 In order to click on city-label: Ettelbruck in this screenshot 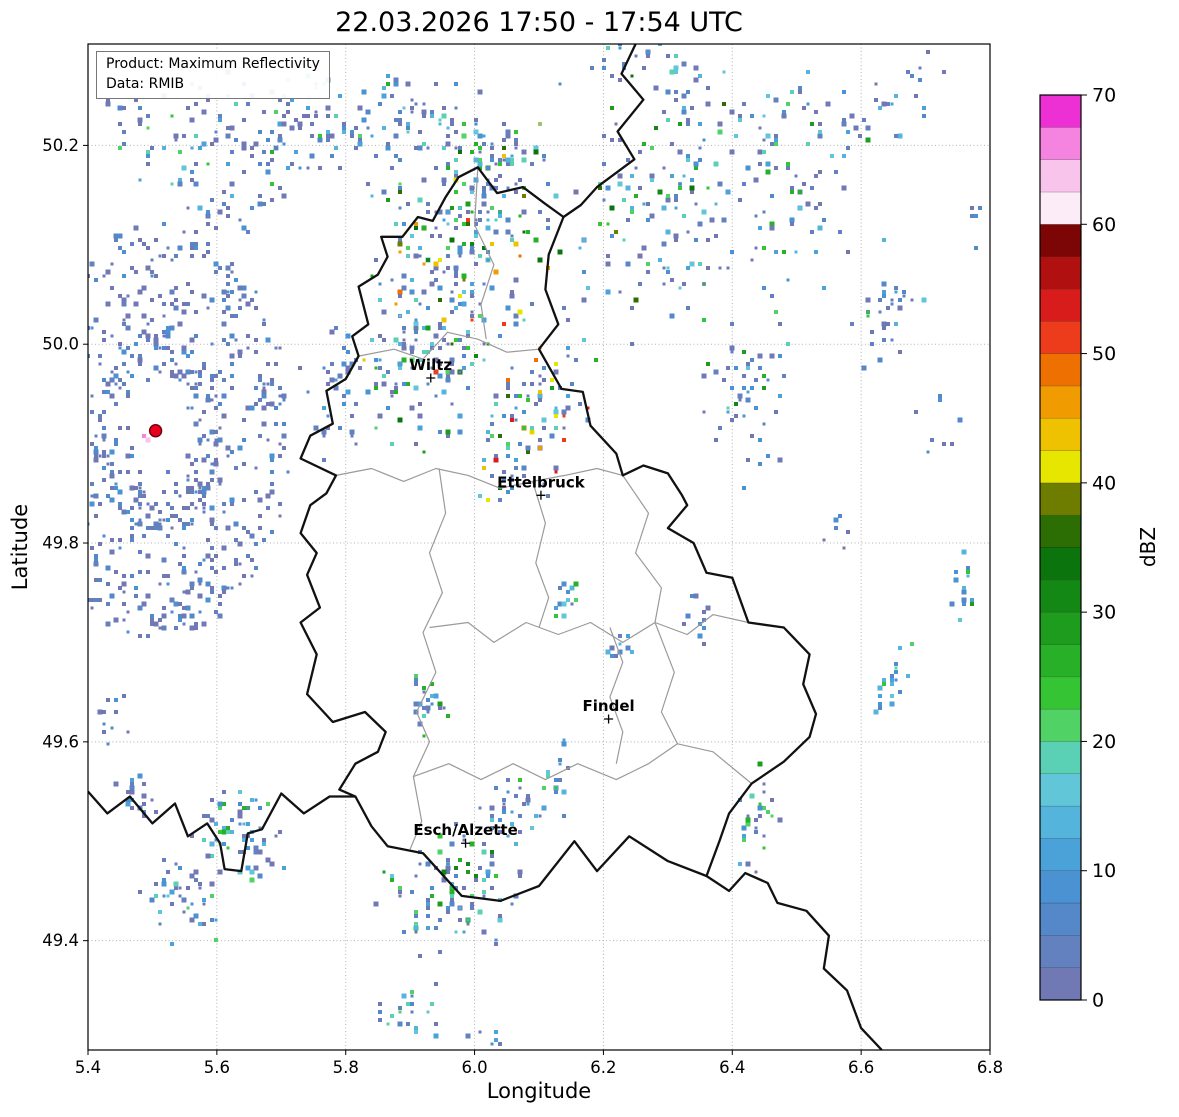, I will do `click(541, 482)`.